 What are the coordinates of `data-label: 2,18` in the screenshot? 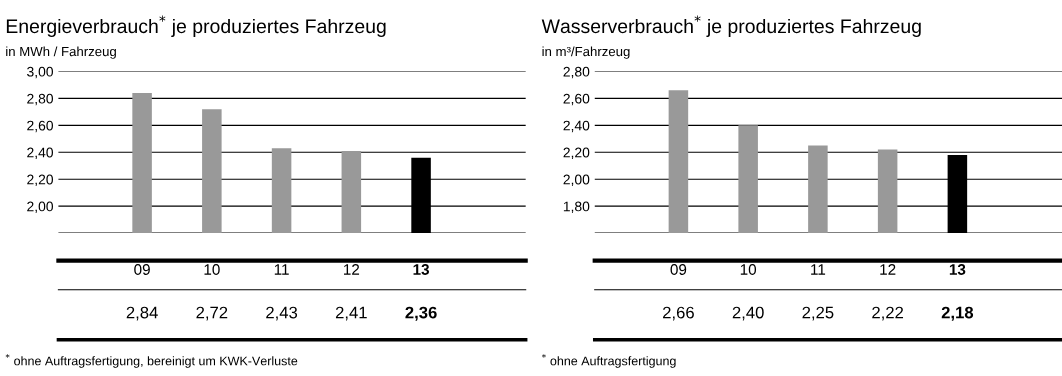 It's located at (957, 313).